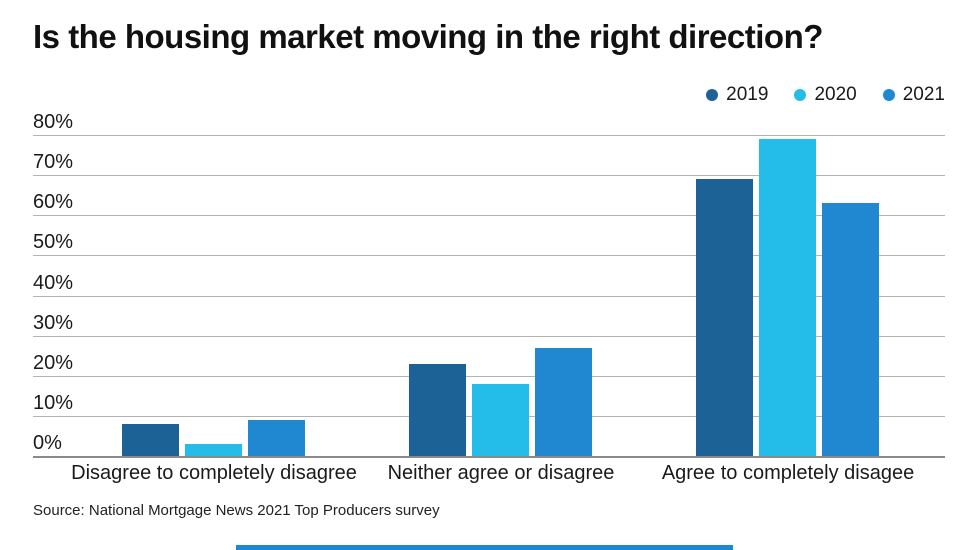 The width and height of the screenshot is (978, 550). I want to click on y-tick-label: 70%, so click(53, 162).